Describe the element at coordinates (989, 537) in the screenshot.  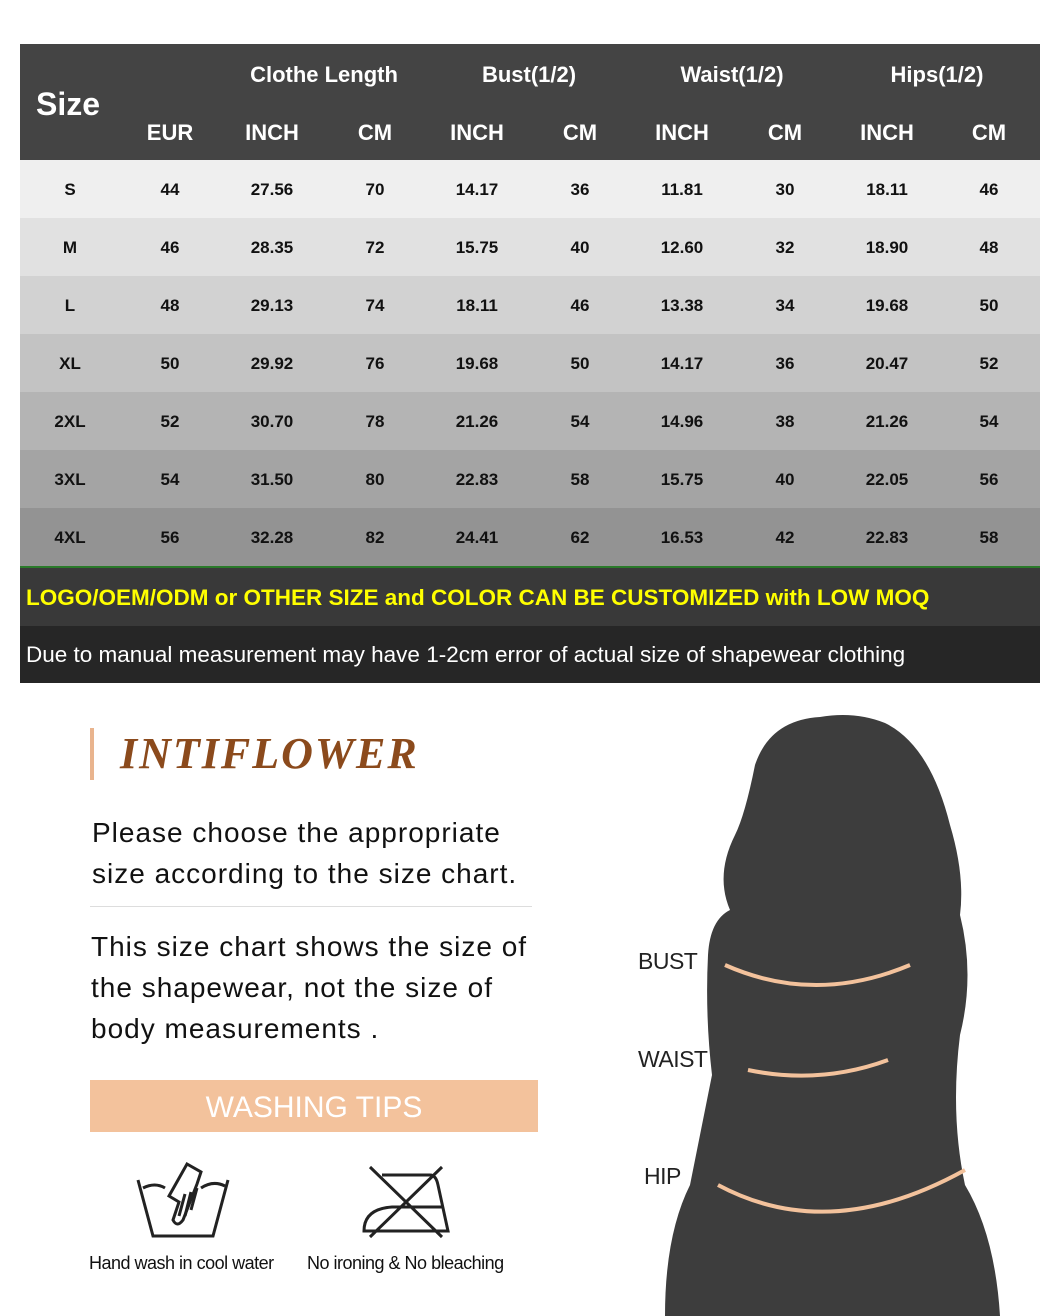
I see `table-cell: 58` at that location.